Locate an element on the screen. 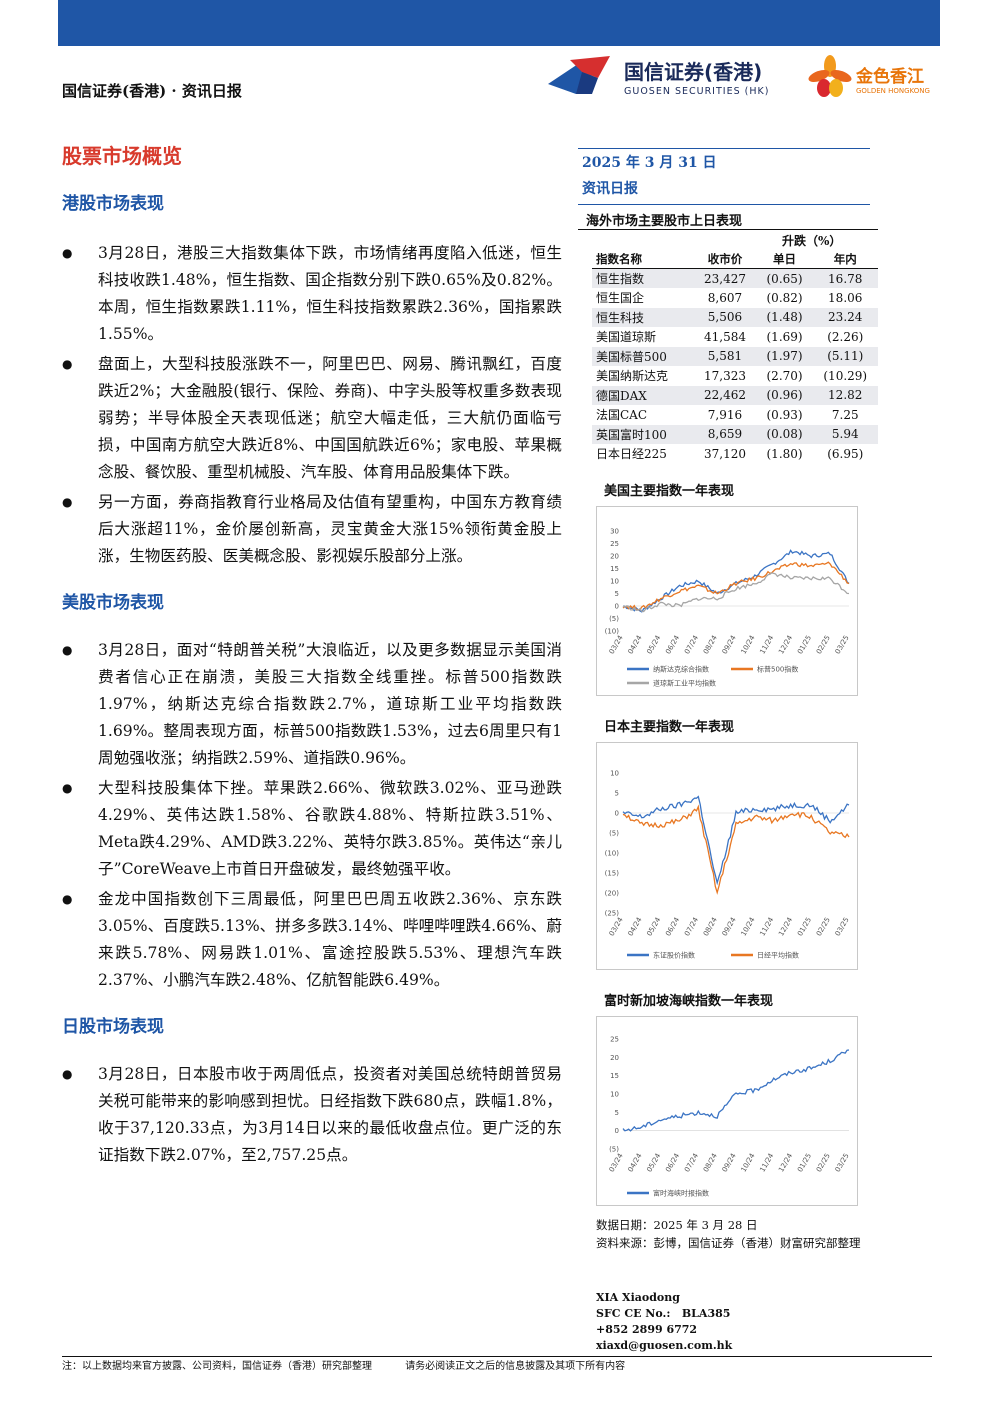 The image size is (992, 1403). guosen-logo: 国信证券(香港) GUOSEN SECURITIES (HK) is located at coordinates (668, 78).